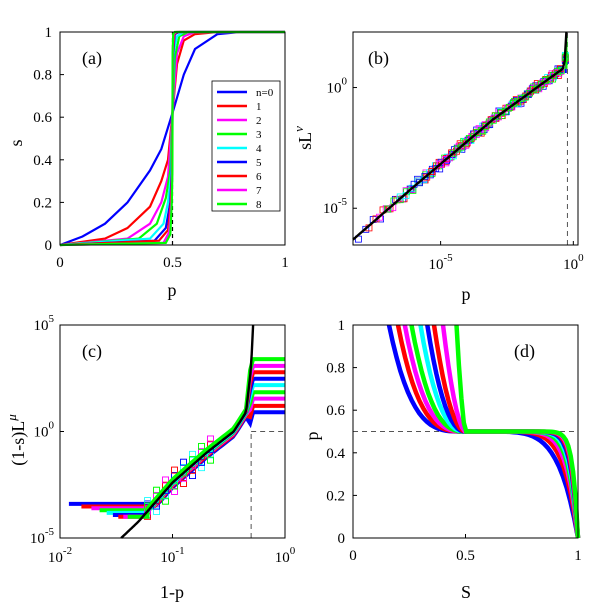 The image size is (598, 610). What do you see at coordinates (524, 351) in the screenshot?
I see `panel-d-label: (d)` at bounding box center [524, 351].